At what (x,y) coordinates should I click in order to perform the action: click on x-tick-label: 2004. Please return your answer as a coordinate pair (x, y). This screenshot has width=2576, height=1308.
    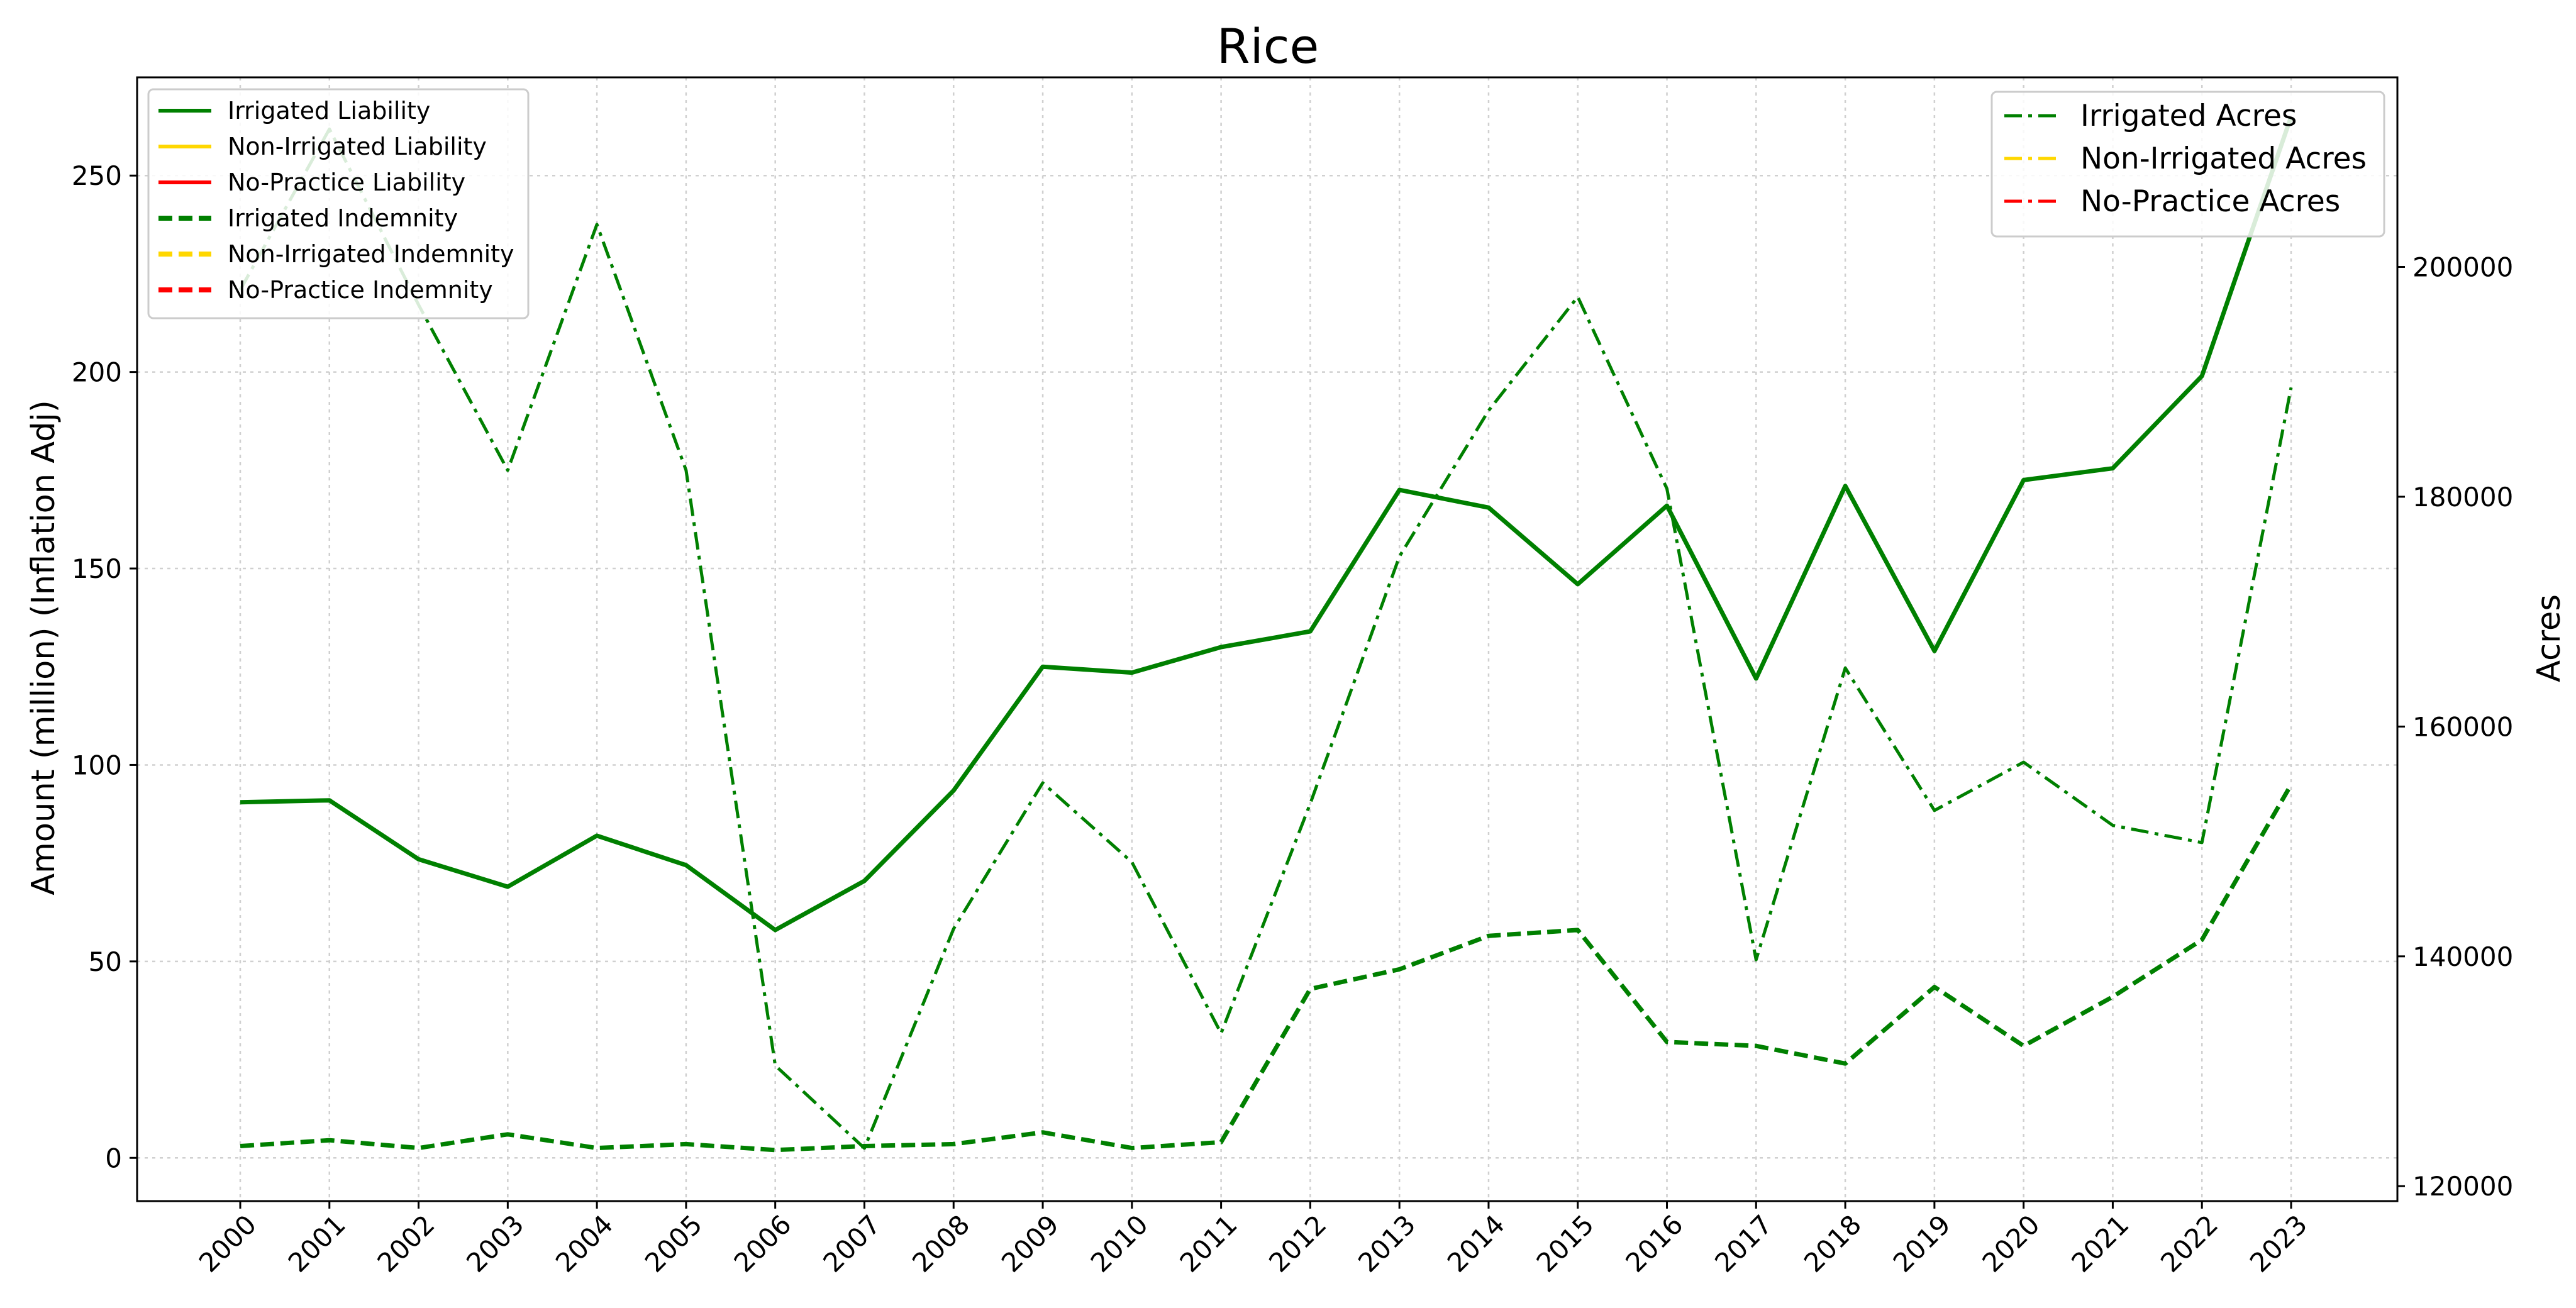
    Looking at the image, I should click on (584, 1243).